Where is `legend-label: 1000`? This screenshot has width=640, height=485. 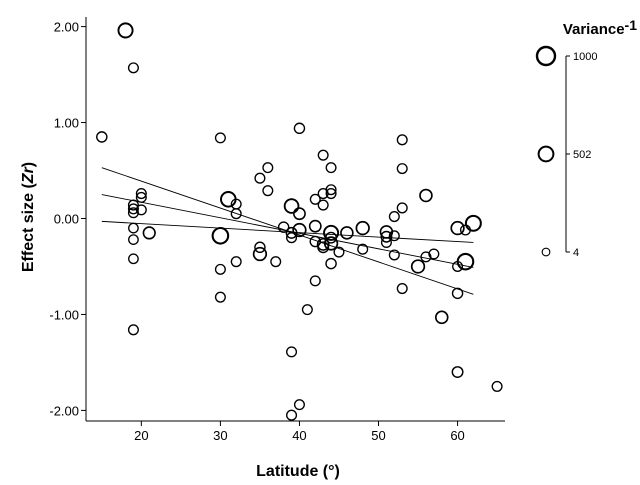
legend-label: 1000 is located at coordinates (585, 57).